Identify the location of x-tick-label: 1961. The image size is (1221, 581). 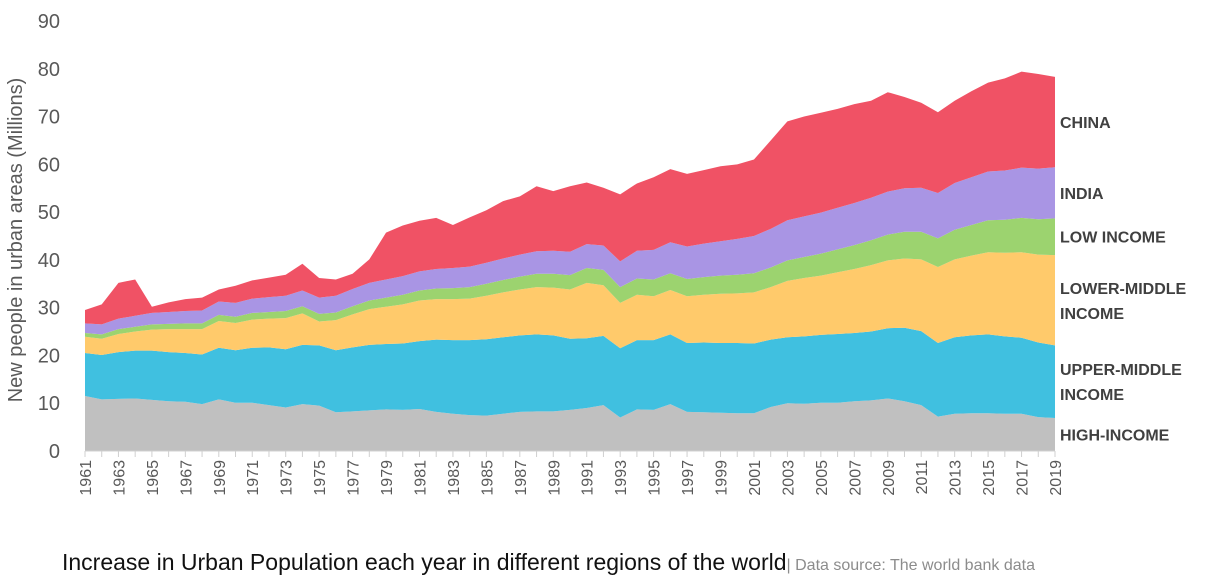
(86, 478).